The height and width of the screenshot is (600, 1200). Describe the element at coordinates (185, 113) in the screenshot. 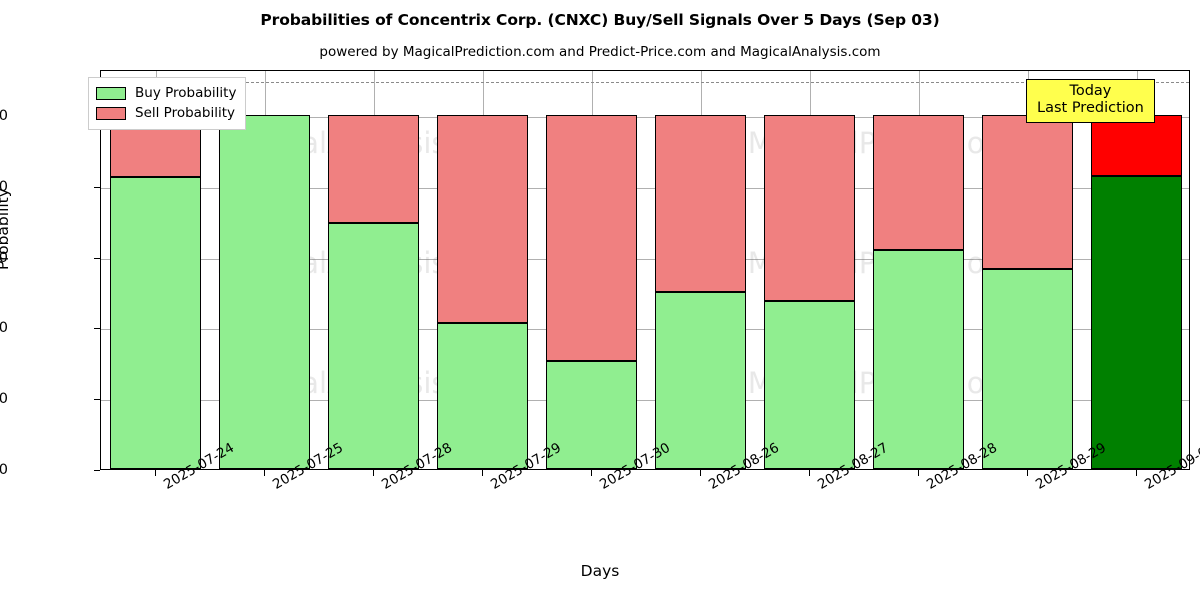

I see `legend-label: Sell Probability` at that location.